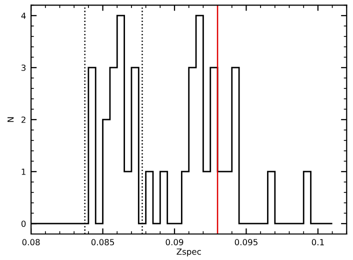 This screenshot has height=260, width=353. Describe the element at coordinates (24, 67) in the screenshot. I see `y-tick-label: 3` at that location.